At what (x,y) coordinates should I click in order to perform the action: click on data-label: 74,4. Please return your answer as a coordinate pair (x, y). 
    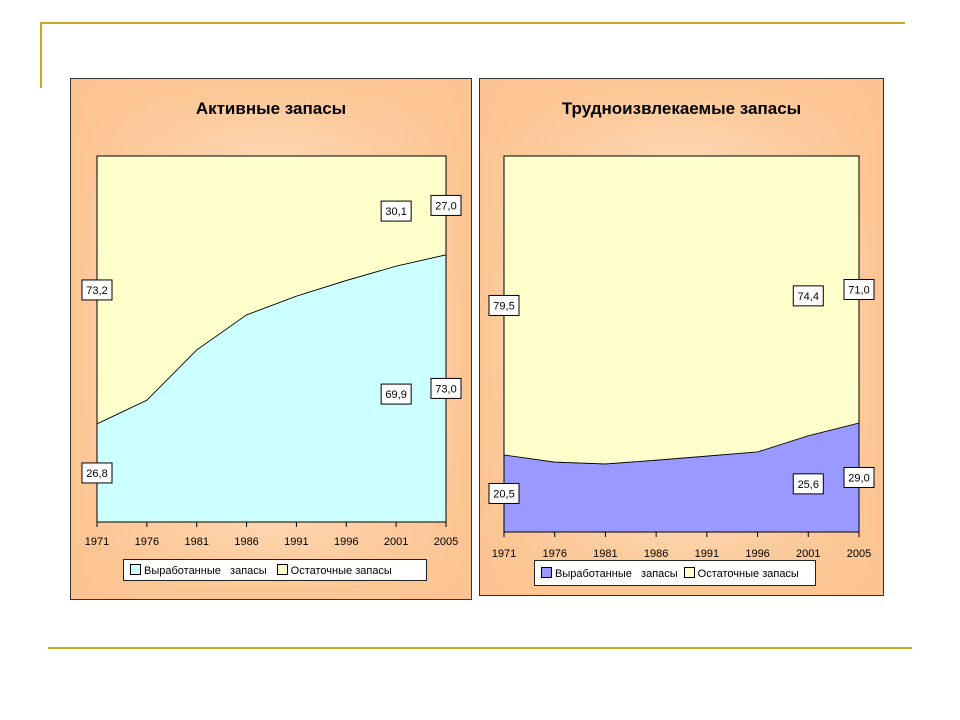
    Looking at the image, I should click on (808, 297).